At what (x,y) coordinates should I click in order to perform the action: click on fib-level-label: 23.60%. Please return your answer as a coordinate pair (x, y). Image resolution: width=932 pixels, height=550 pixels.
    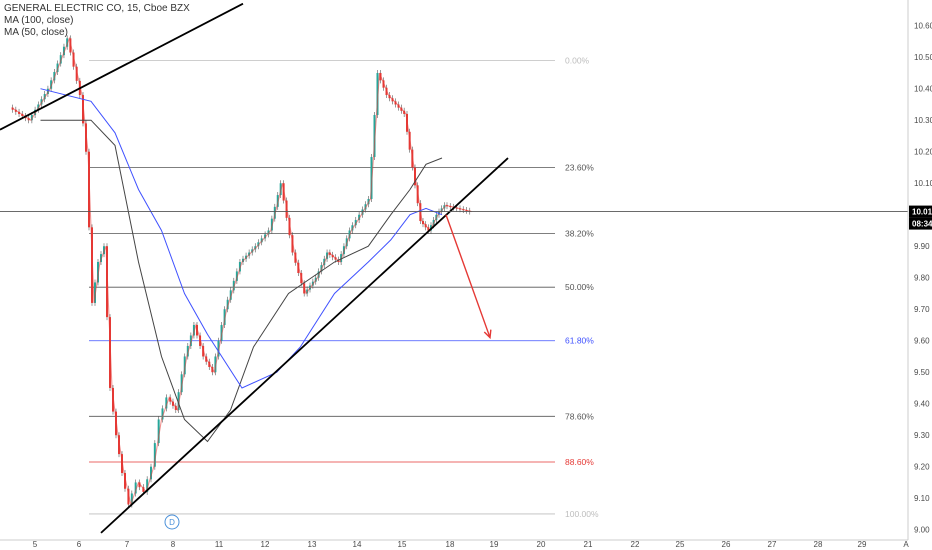
    Looking at the image, I should click on (579, 167).